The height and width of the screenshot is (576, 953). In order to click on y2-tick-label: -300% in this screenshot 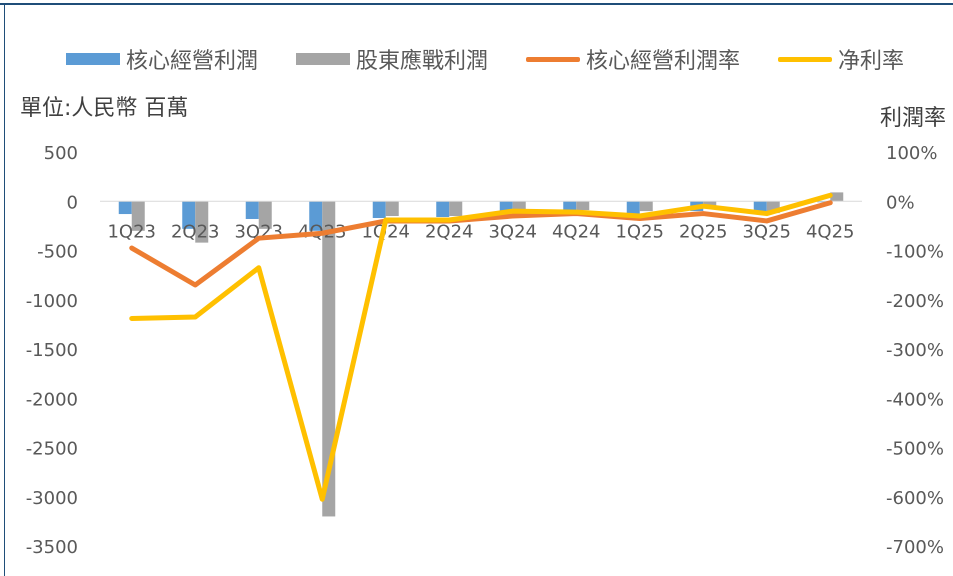, I will do `click(915, 350)`.